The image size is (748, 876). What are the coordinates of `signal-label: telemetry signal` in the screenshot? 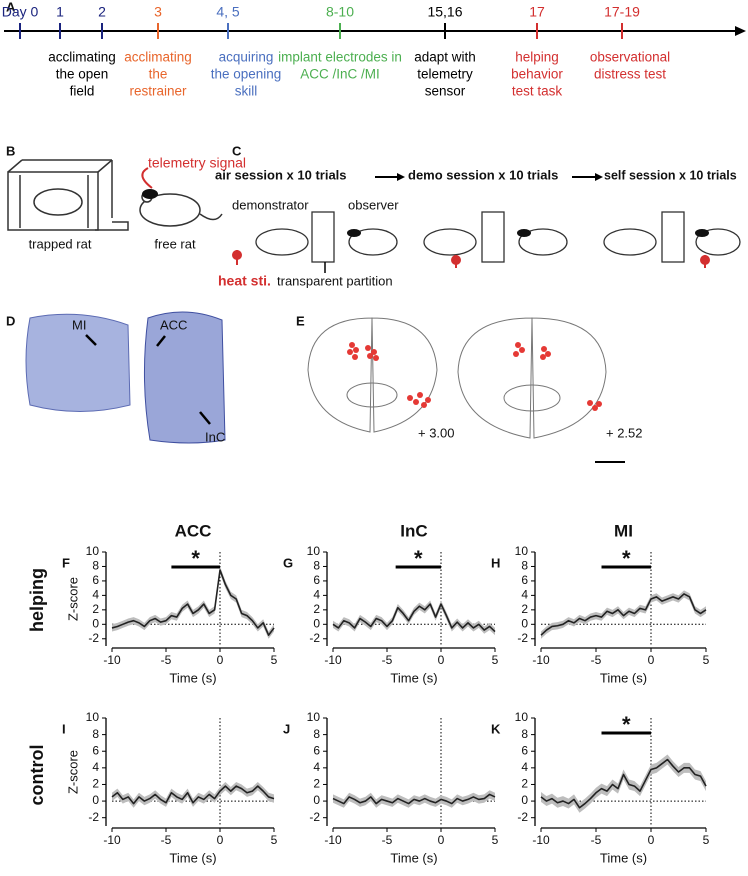 It's located at (197, 163).